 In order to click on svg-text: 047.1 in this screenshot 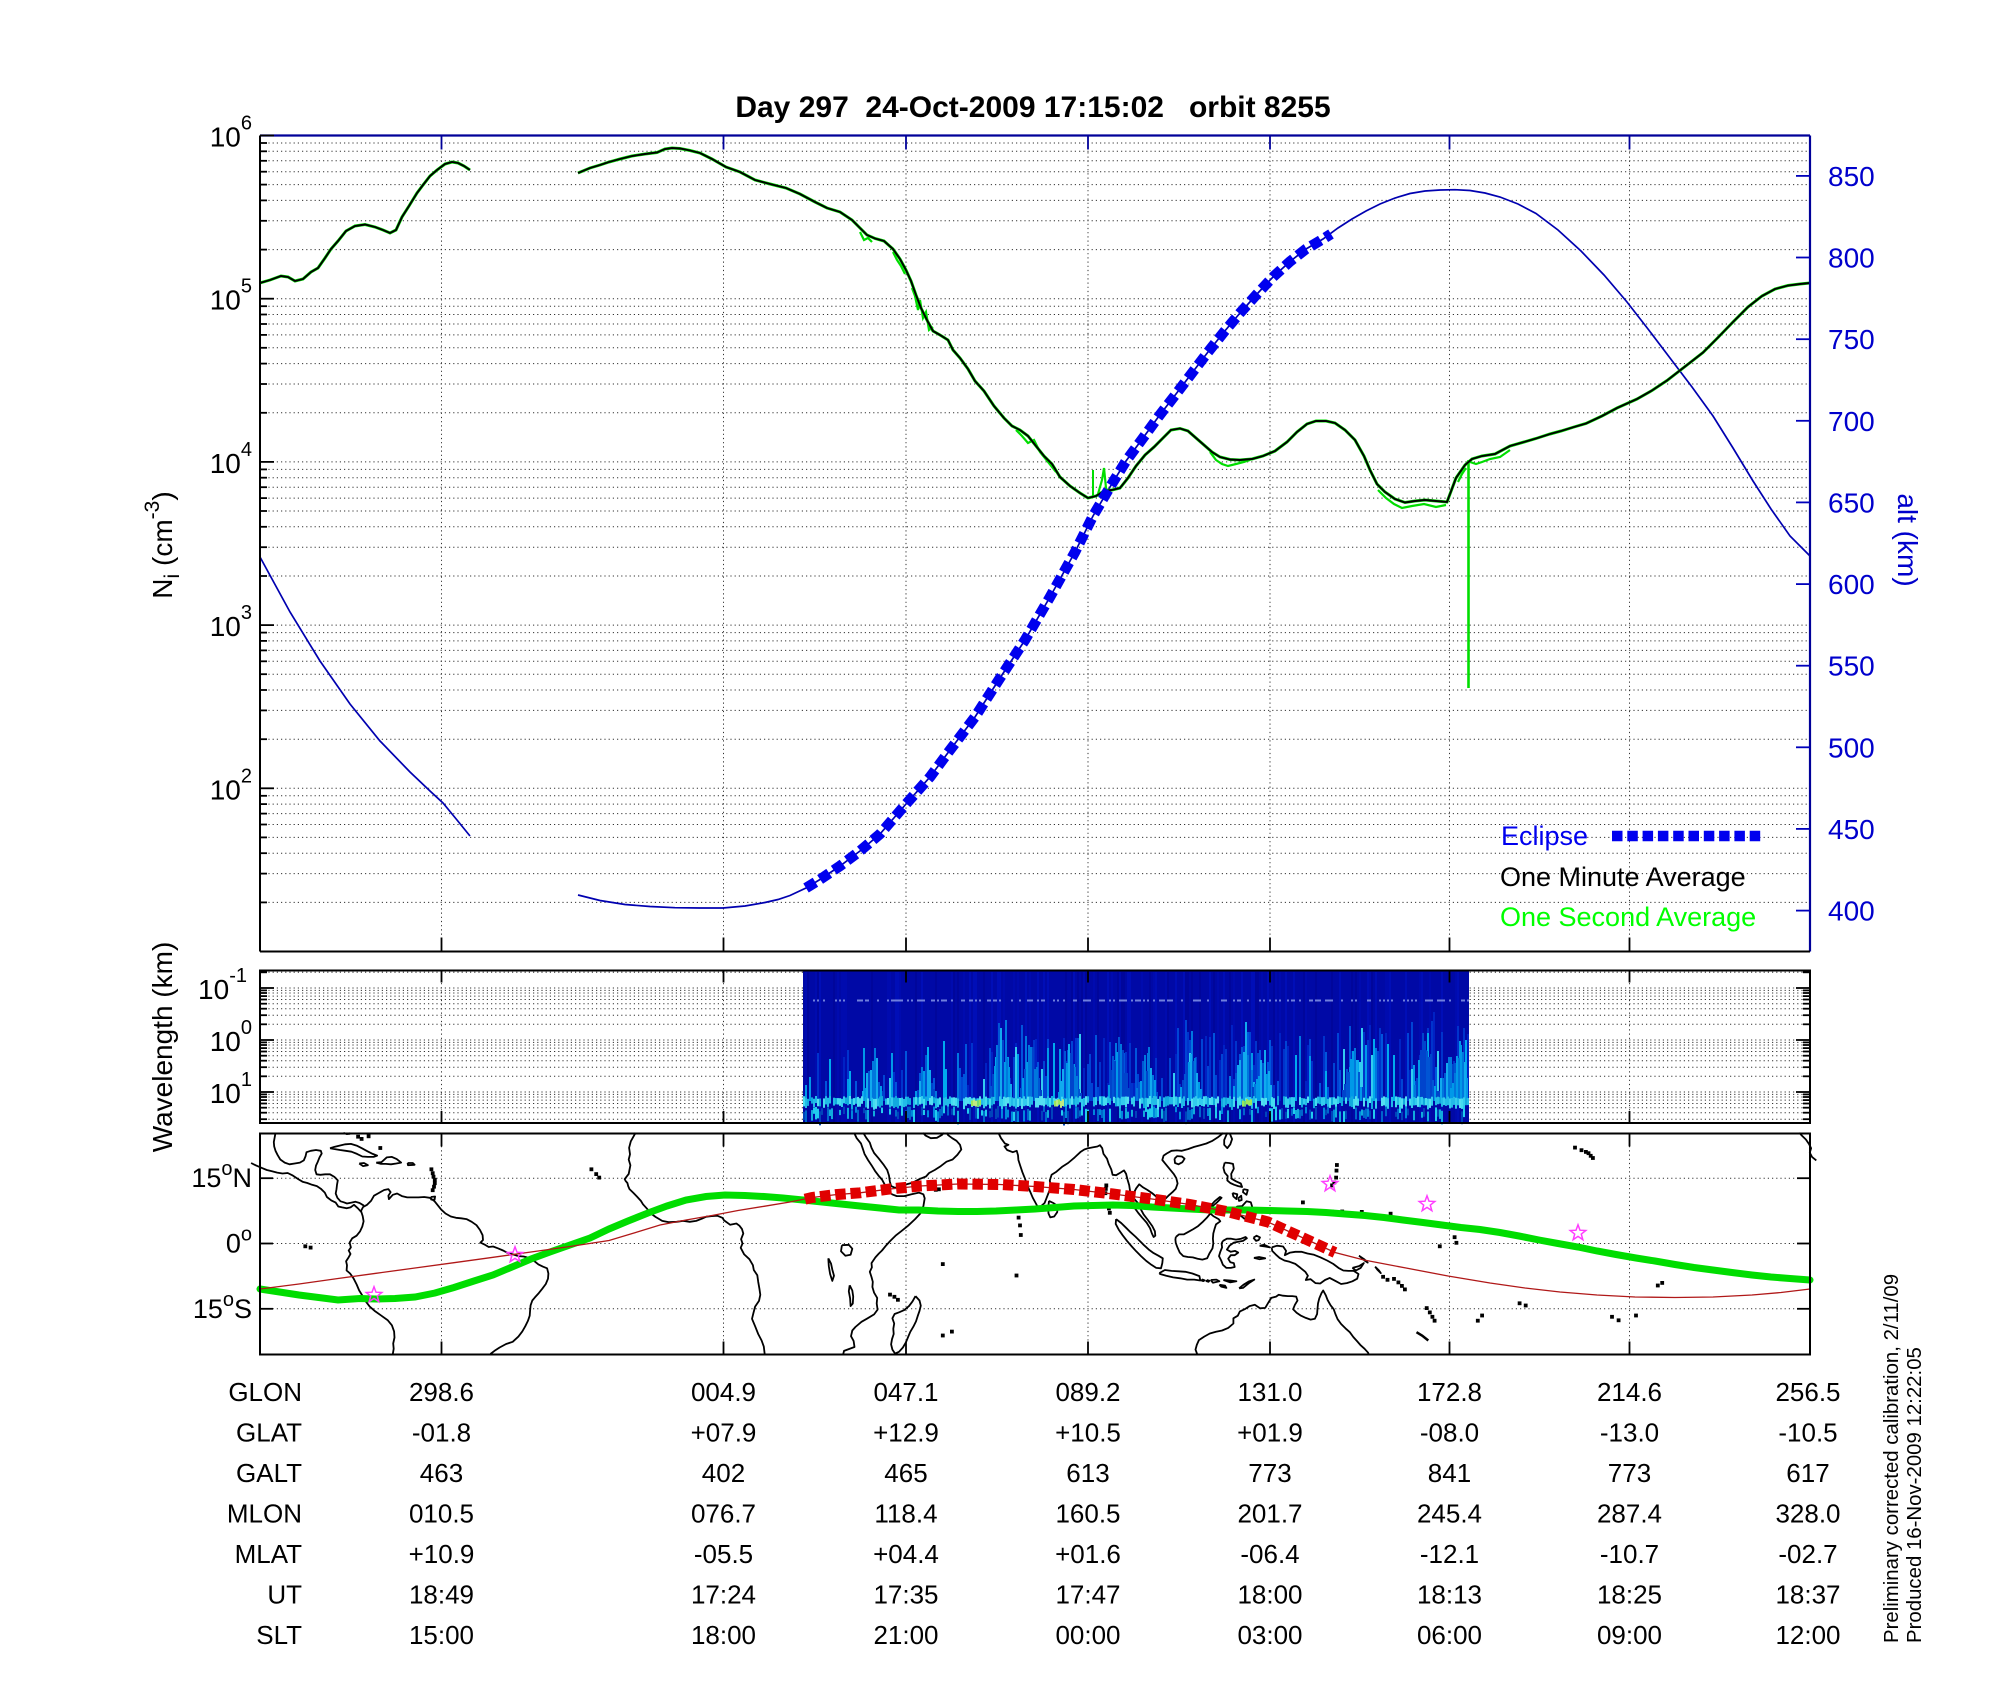, I will do `click(905, 1392)`.